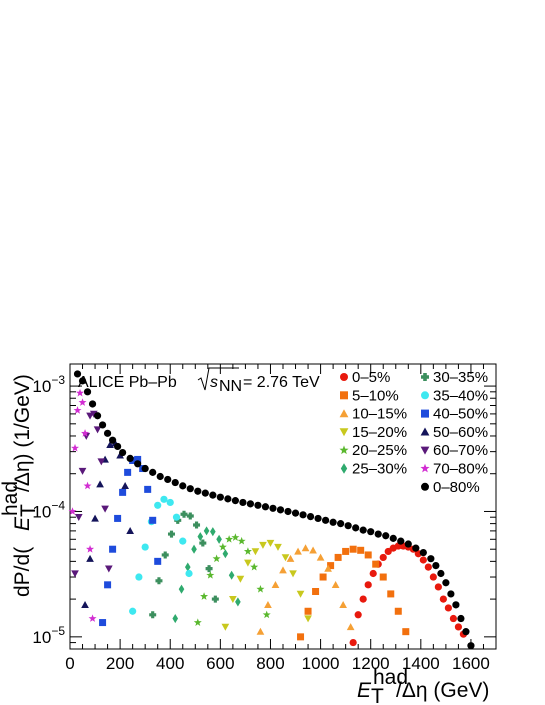 The width and height of the screenshot is (545, 705). I want to click on legend-label: 35–40%, so click(460, 395).